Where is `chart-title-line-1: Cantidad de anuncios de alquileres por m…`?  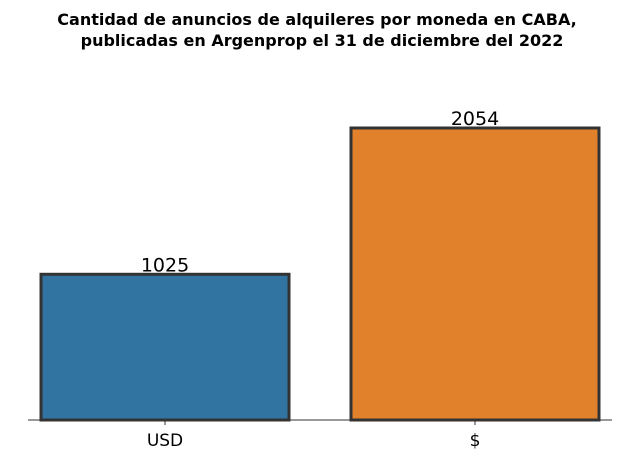 chart-title-line-1: Cantidad de anuncios de alquileres por m… is located at coordinates (316, 19).